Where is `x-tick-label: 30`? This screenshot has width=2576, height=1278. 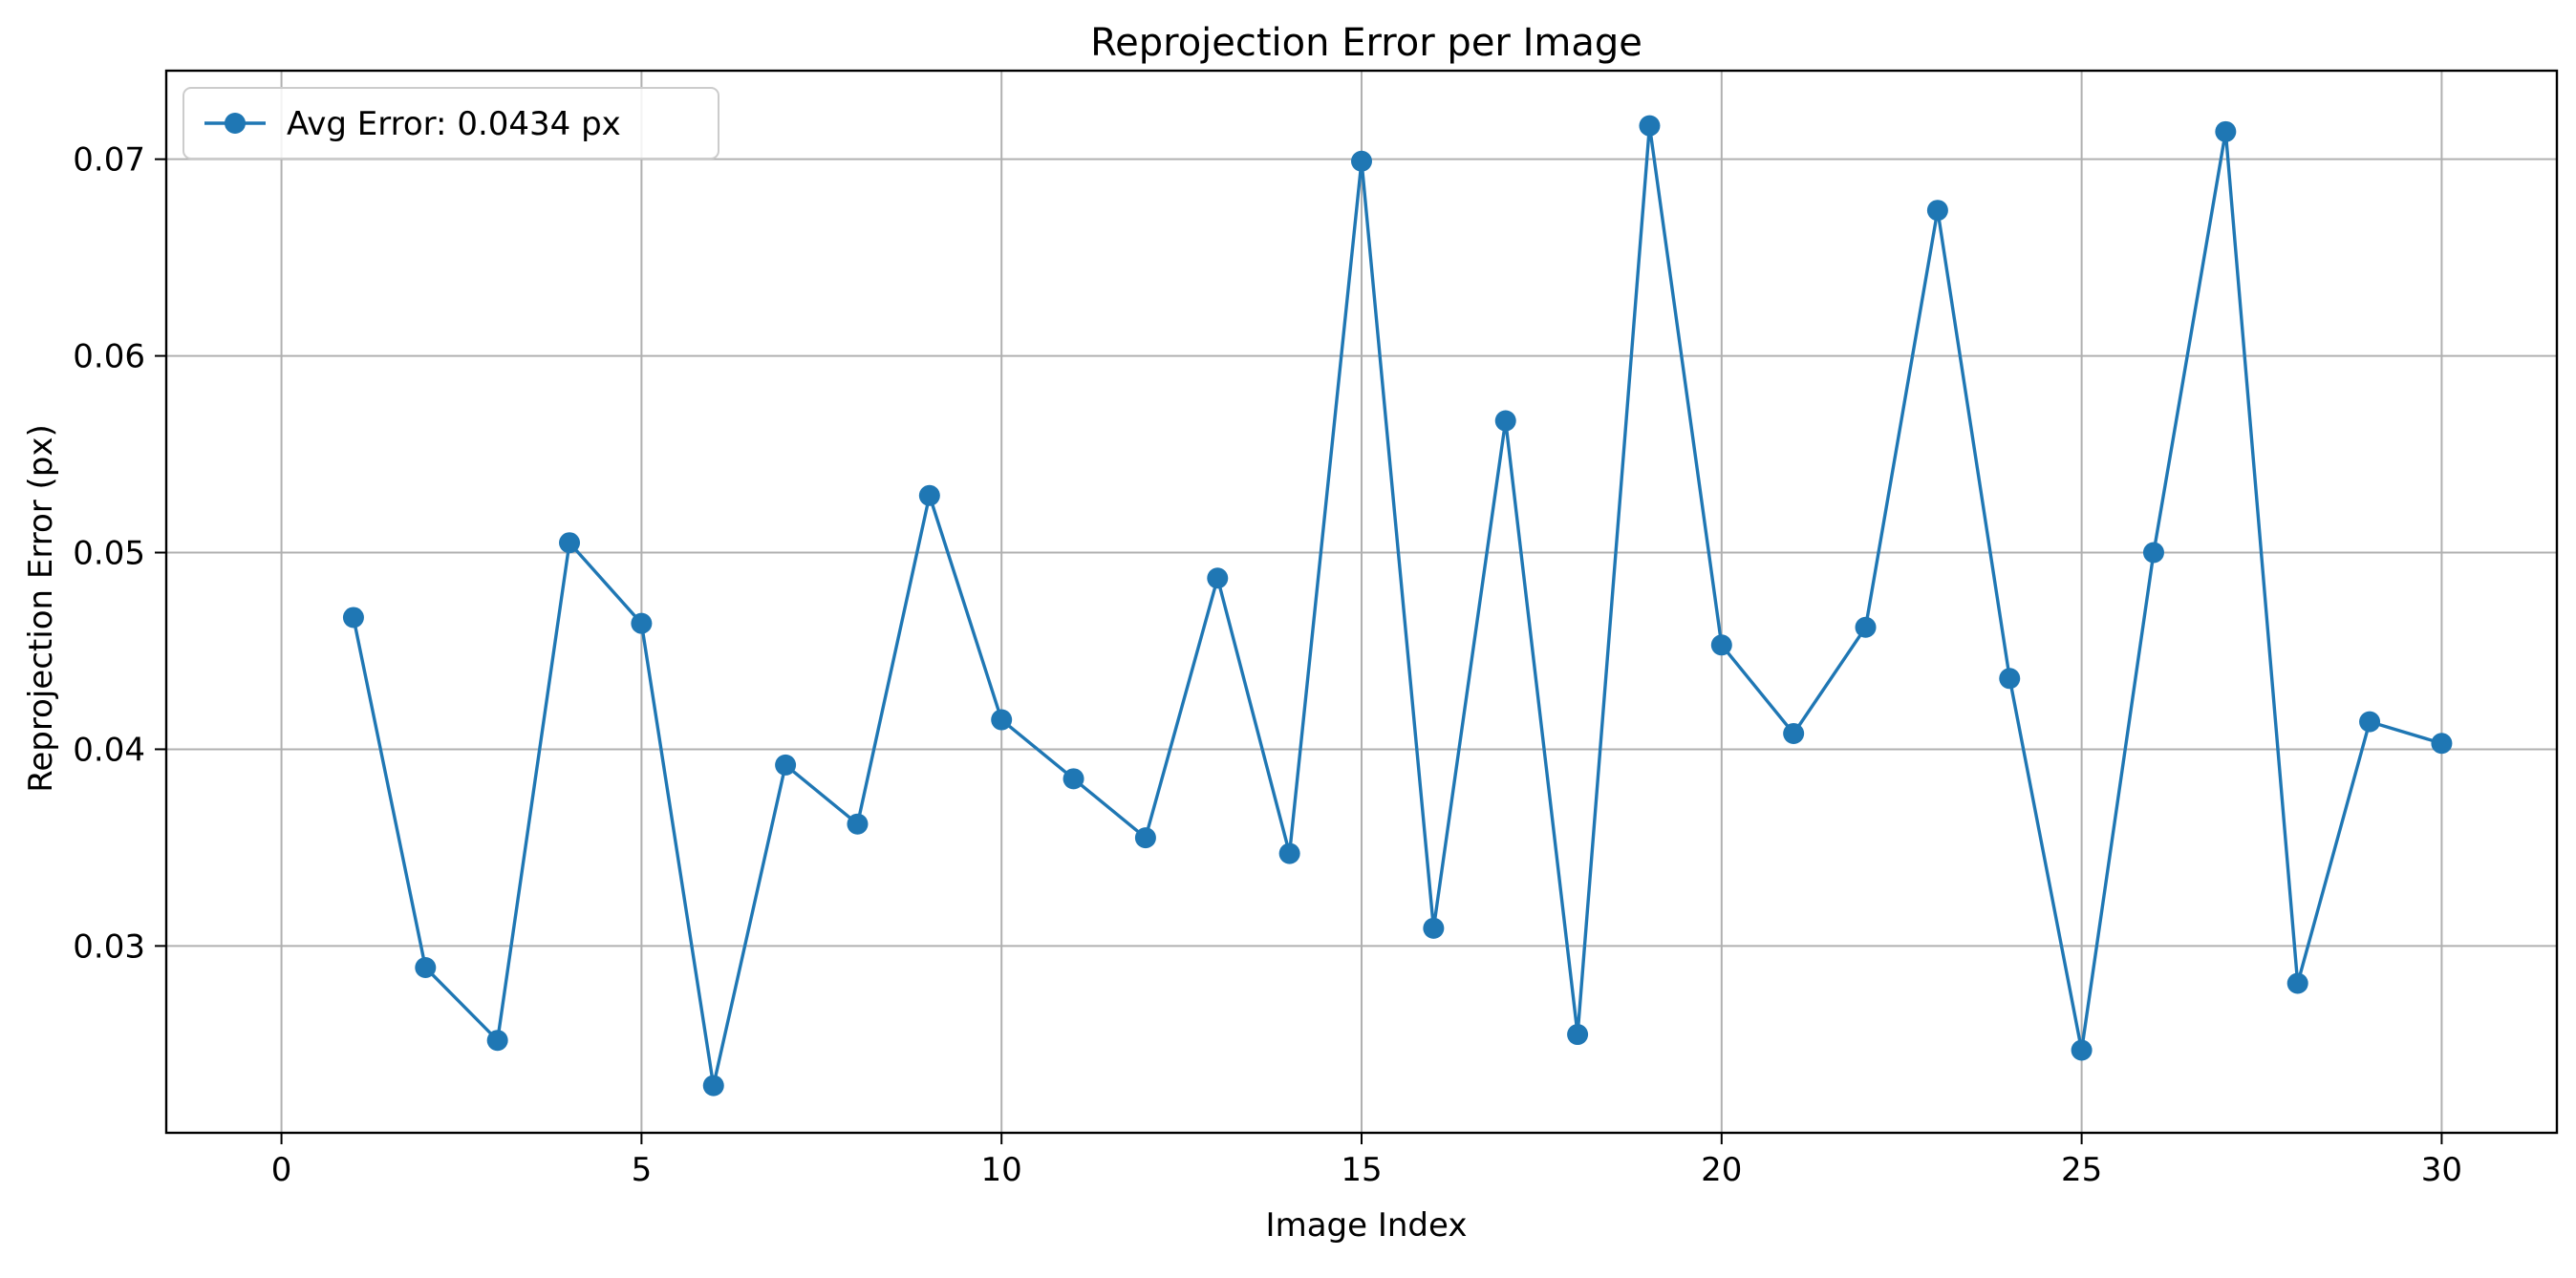
x-tick-label: 30 is located at coordinates (2441, 1170).